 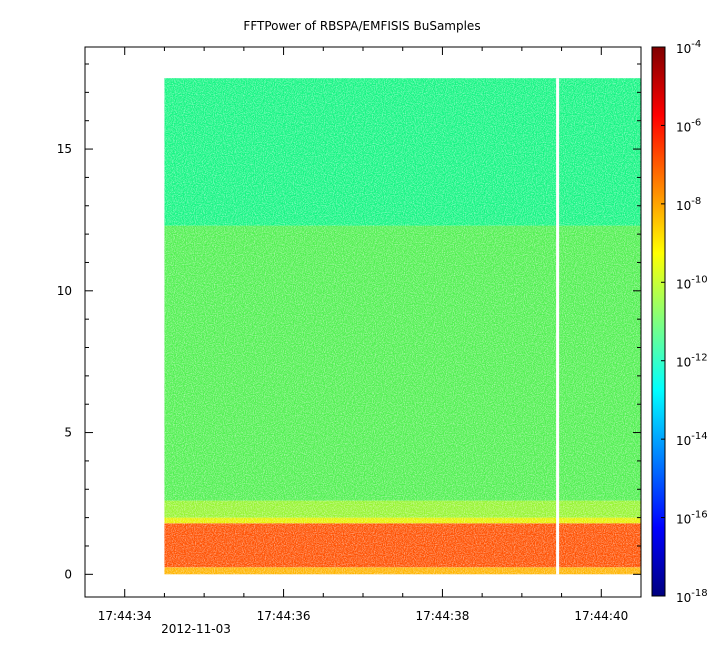 What do you see at coordinates (64, 149) in the screenshot?
I see `y-tick-label: 15` at bounding box center [64, 149].